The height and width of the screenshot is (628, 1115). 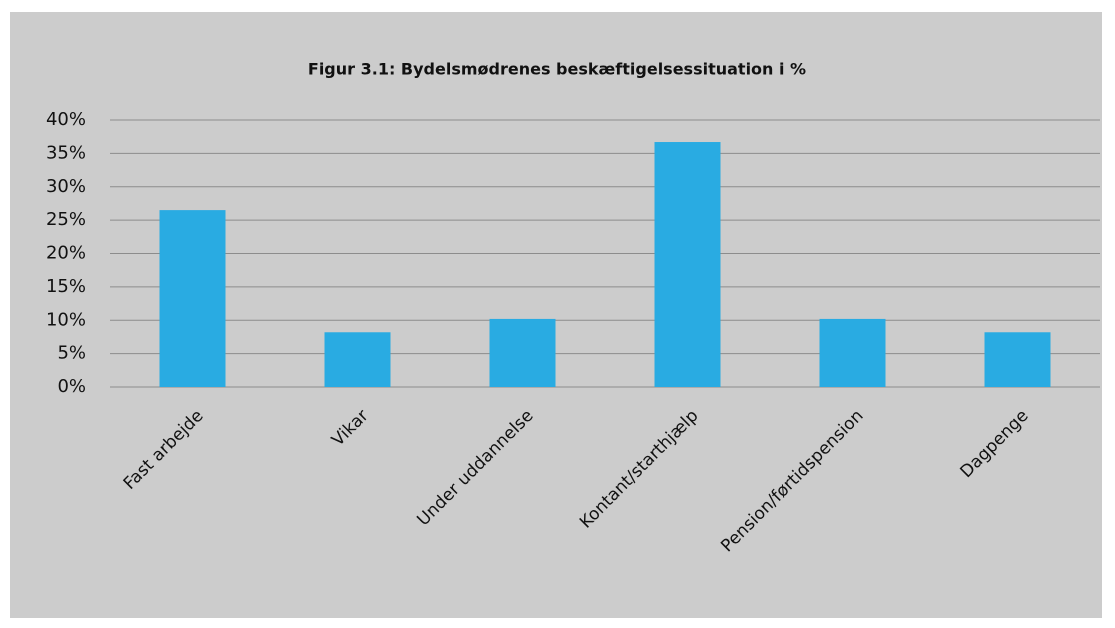 I want to click on y-tick-label: 30%, so click(x=66, y=186).